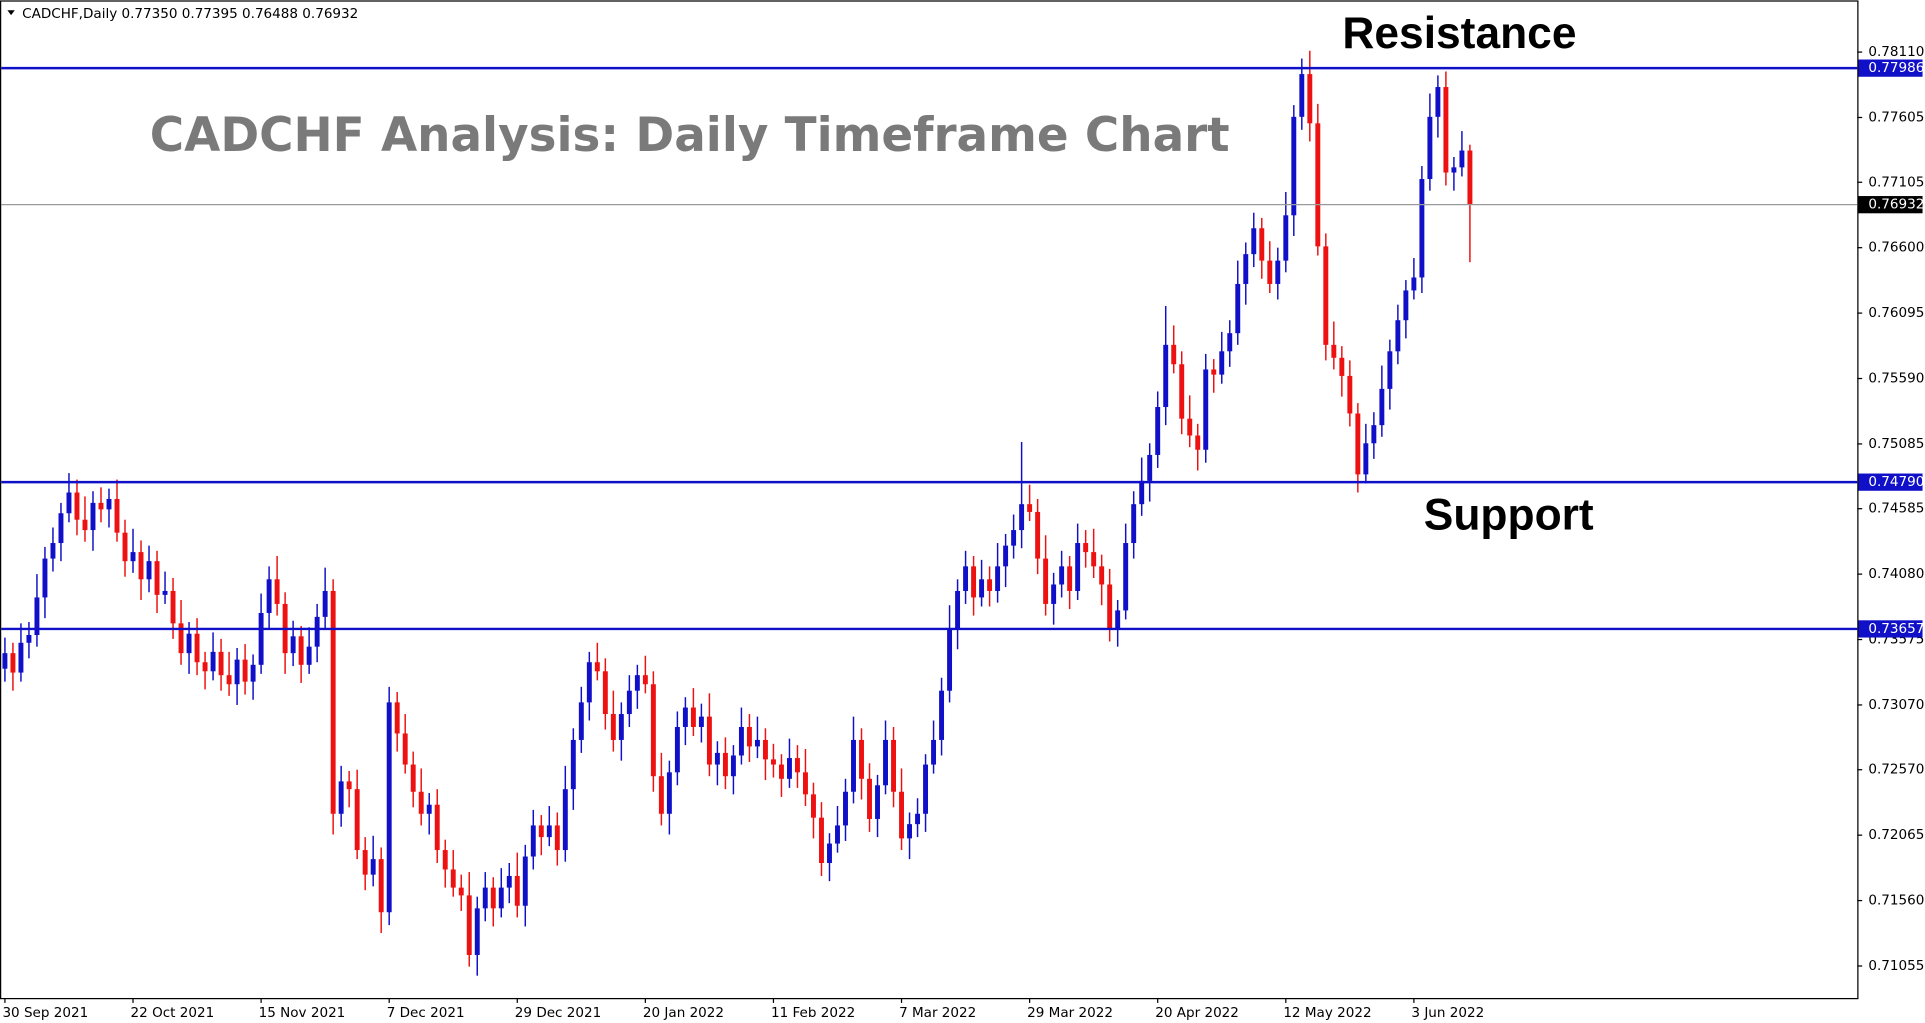  I want to click on x-tick-label: 15 Nov 2021, so click(302, 1013).